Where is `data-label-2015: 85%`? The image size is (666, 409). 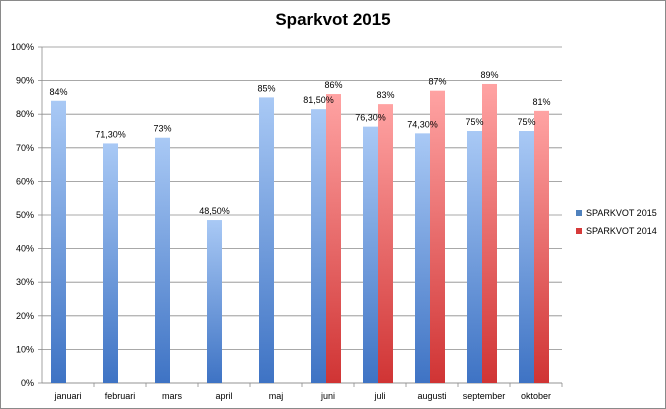 data-label-2015: 85% is located at coordinates (266, 88).